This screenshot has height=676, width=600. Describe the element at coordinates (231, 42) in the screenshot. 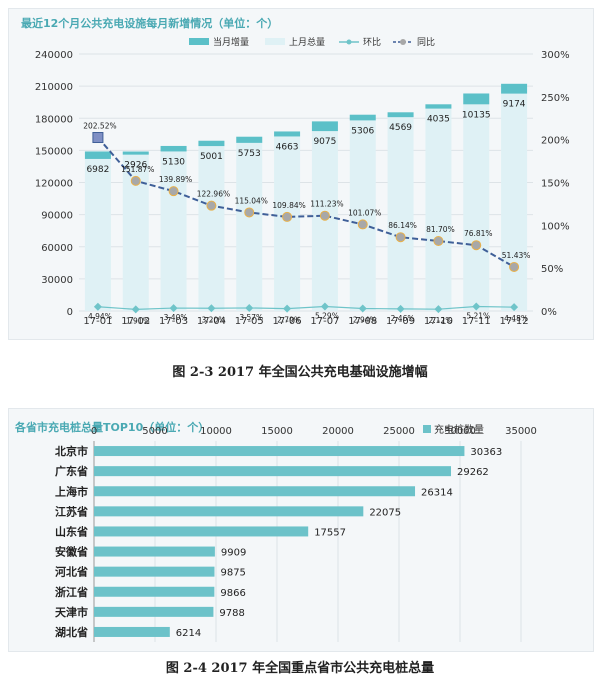

I see `legend-label-new: 当月增量` at that location.